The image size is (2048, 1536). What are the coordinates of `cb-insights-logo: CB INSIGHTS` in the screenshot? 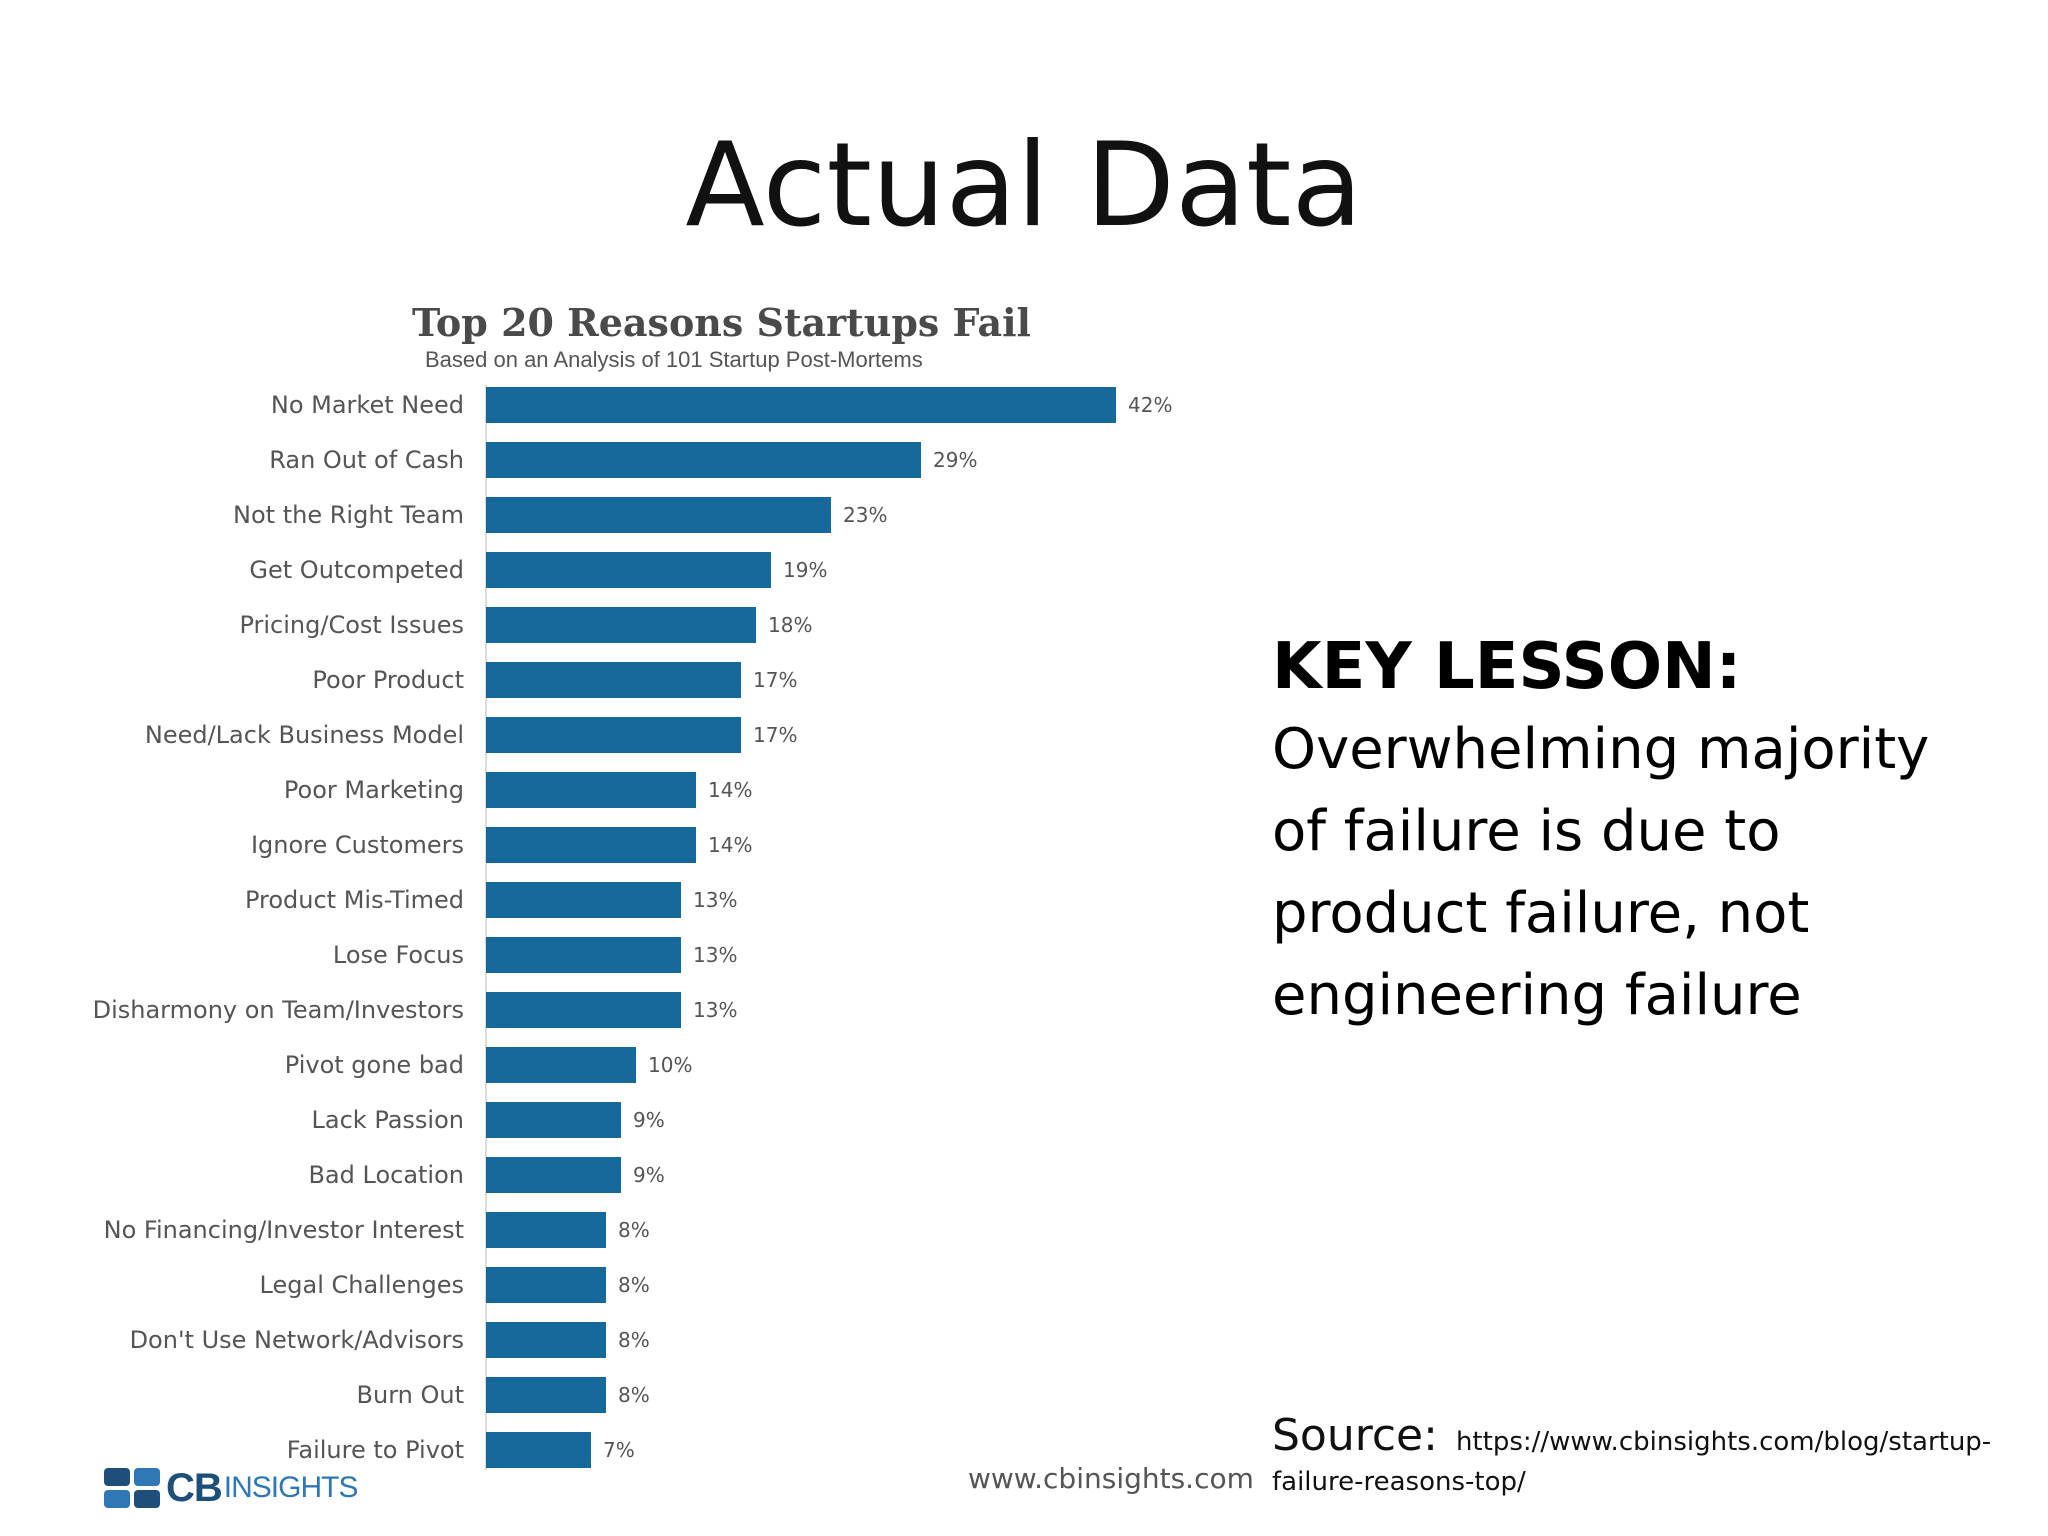 It's located at (231, 1488).